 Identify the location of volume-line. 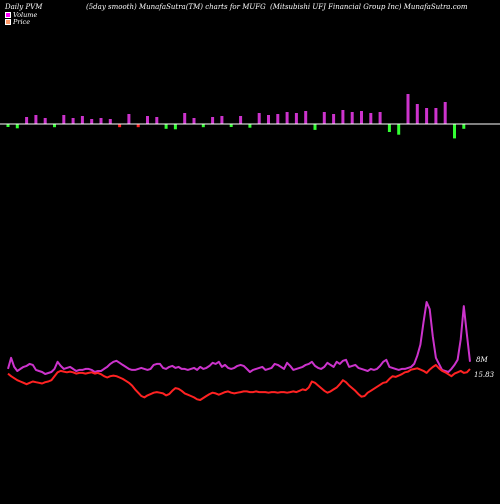
(239, 338).